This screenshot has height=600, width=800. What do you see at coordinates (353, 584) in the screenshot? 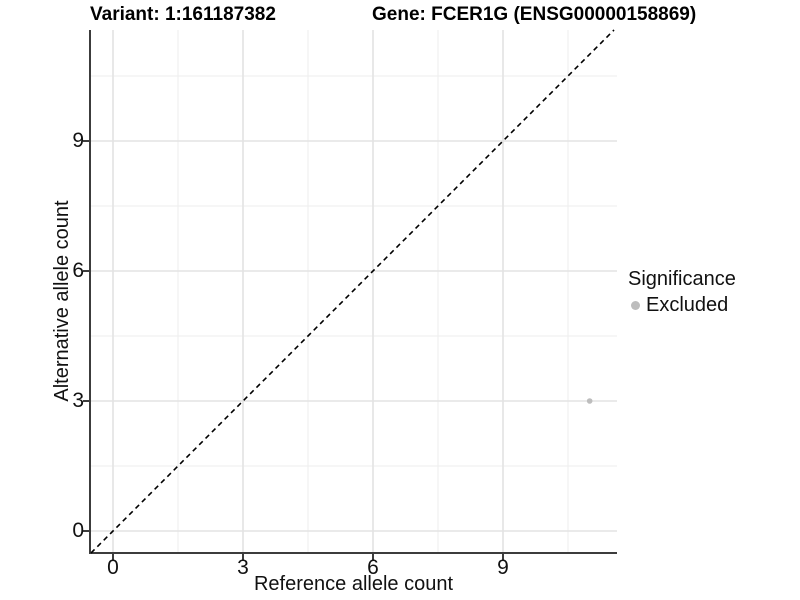
I see `x-axis-title: Reference allele count` at bounding box center [353, 584].